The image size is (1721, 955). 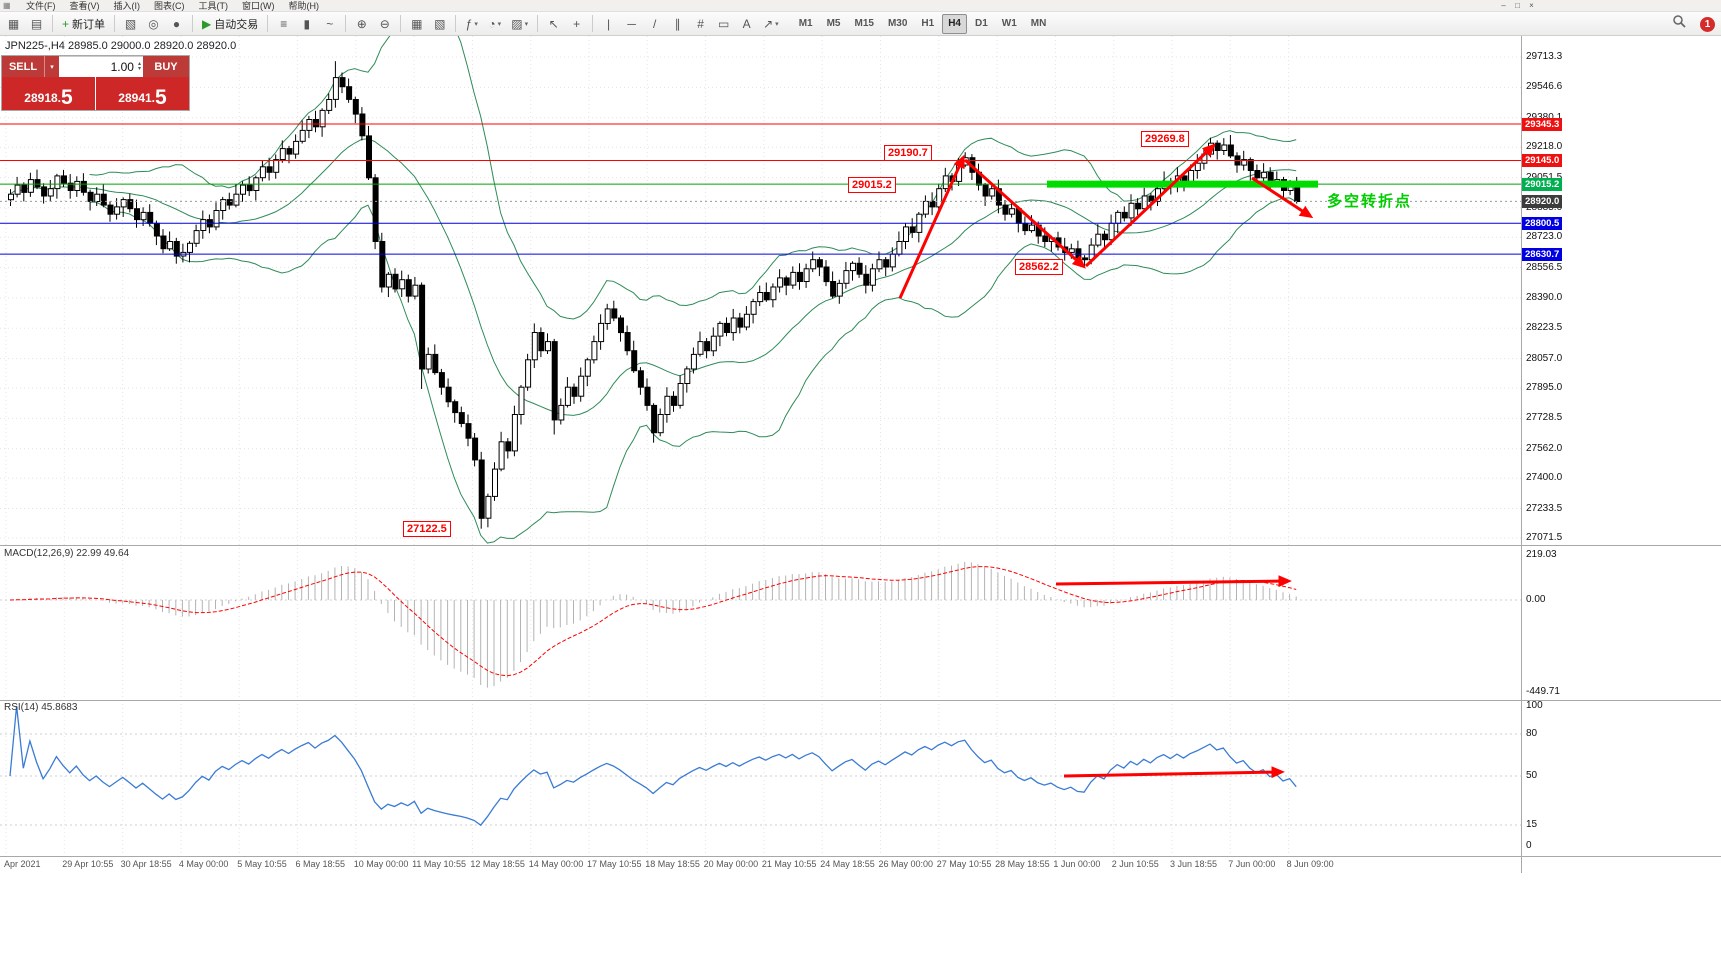 What do you see at coordinates (723, 24) in the screenshot?
I see `shapes-button: ▭` at bounding box center [723, 24].